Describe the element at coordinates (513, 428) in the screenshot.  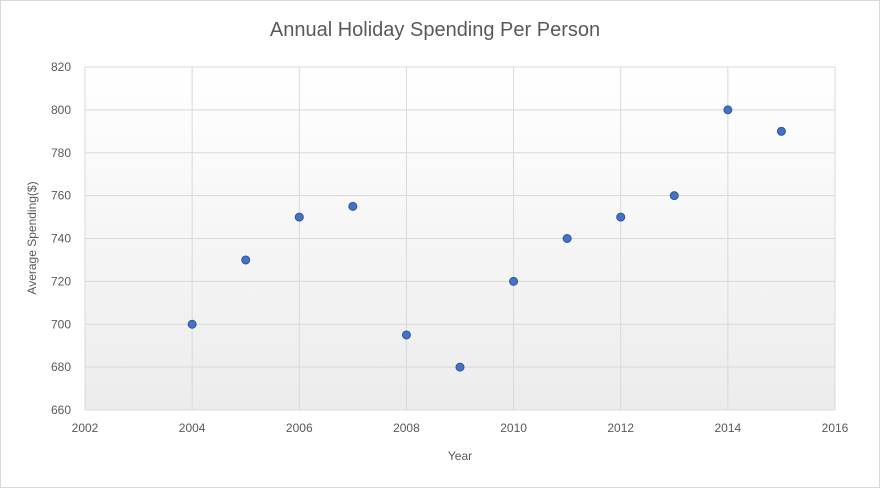
I see `x-tick-label: 2010` at that location.